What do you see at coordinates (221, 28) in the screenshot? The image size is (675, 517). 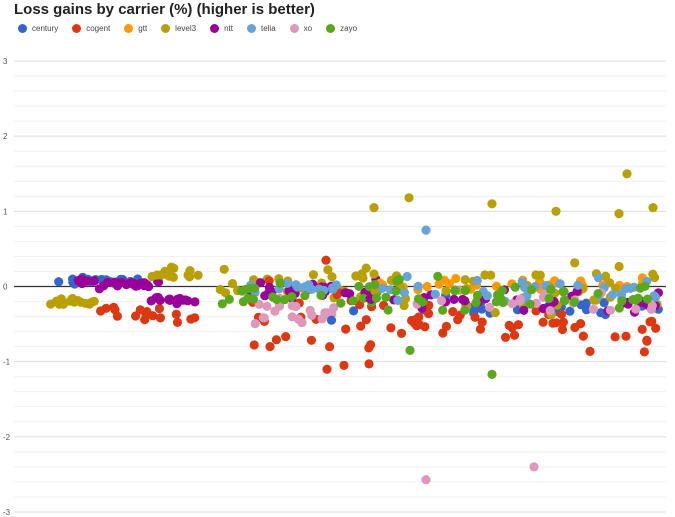 I see `legend-item-ntt: ntt` at bounding box center [221, 28].